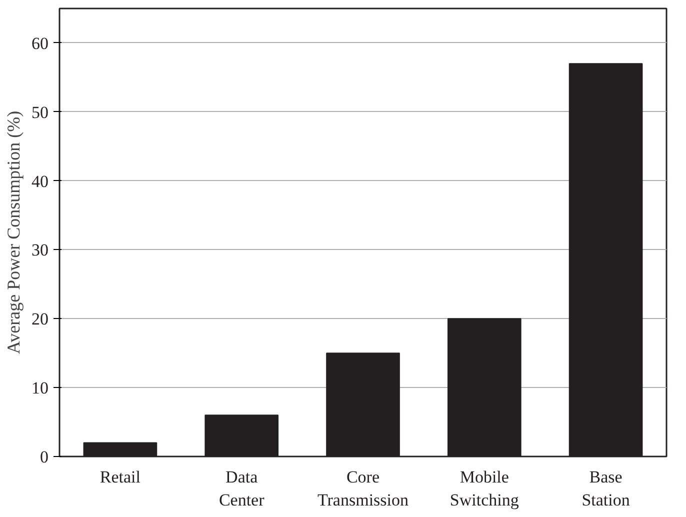  What do you see at coordinates (241, 489) in the screenshot?
I see `x-tick-label: Data Center` at bounding box center [241, 489].